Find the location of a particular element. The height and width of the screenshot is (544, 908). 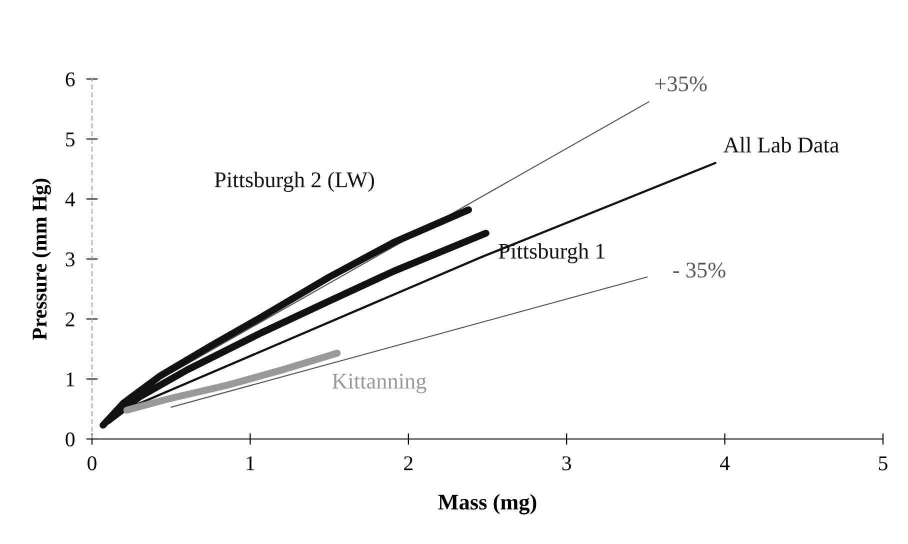

x-tick-label: 1 is located at coordinates (250, 463).